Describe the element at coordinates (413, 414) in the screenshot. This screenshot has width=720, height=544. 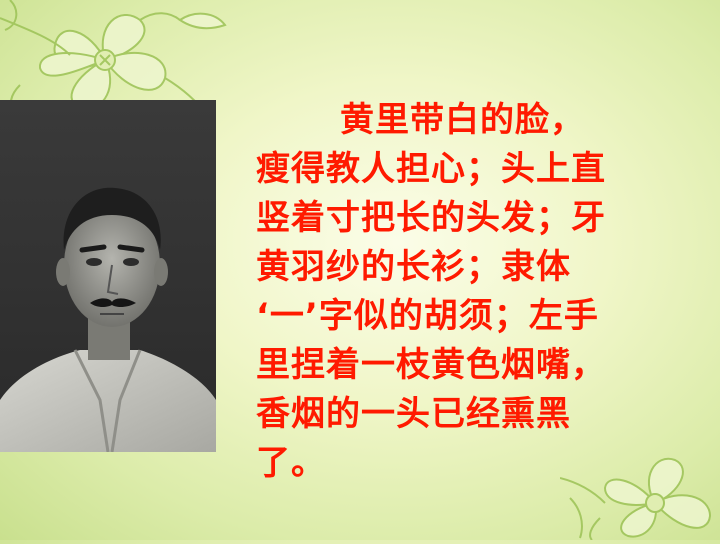
I see `passage-line-7: 香烟的一头已经熏黑` at that location.